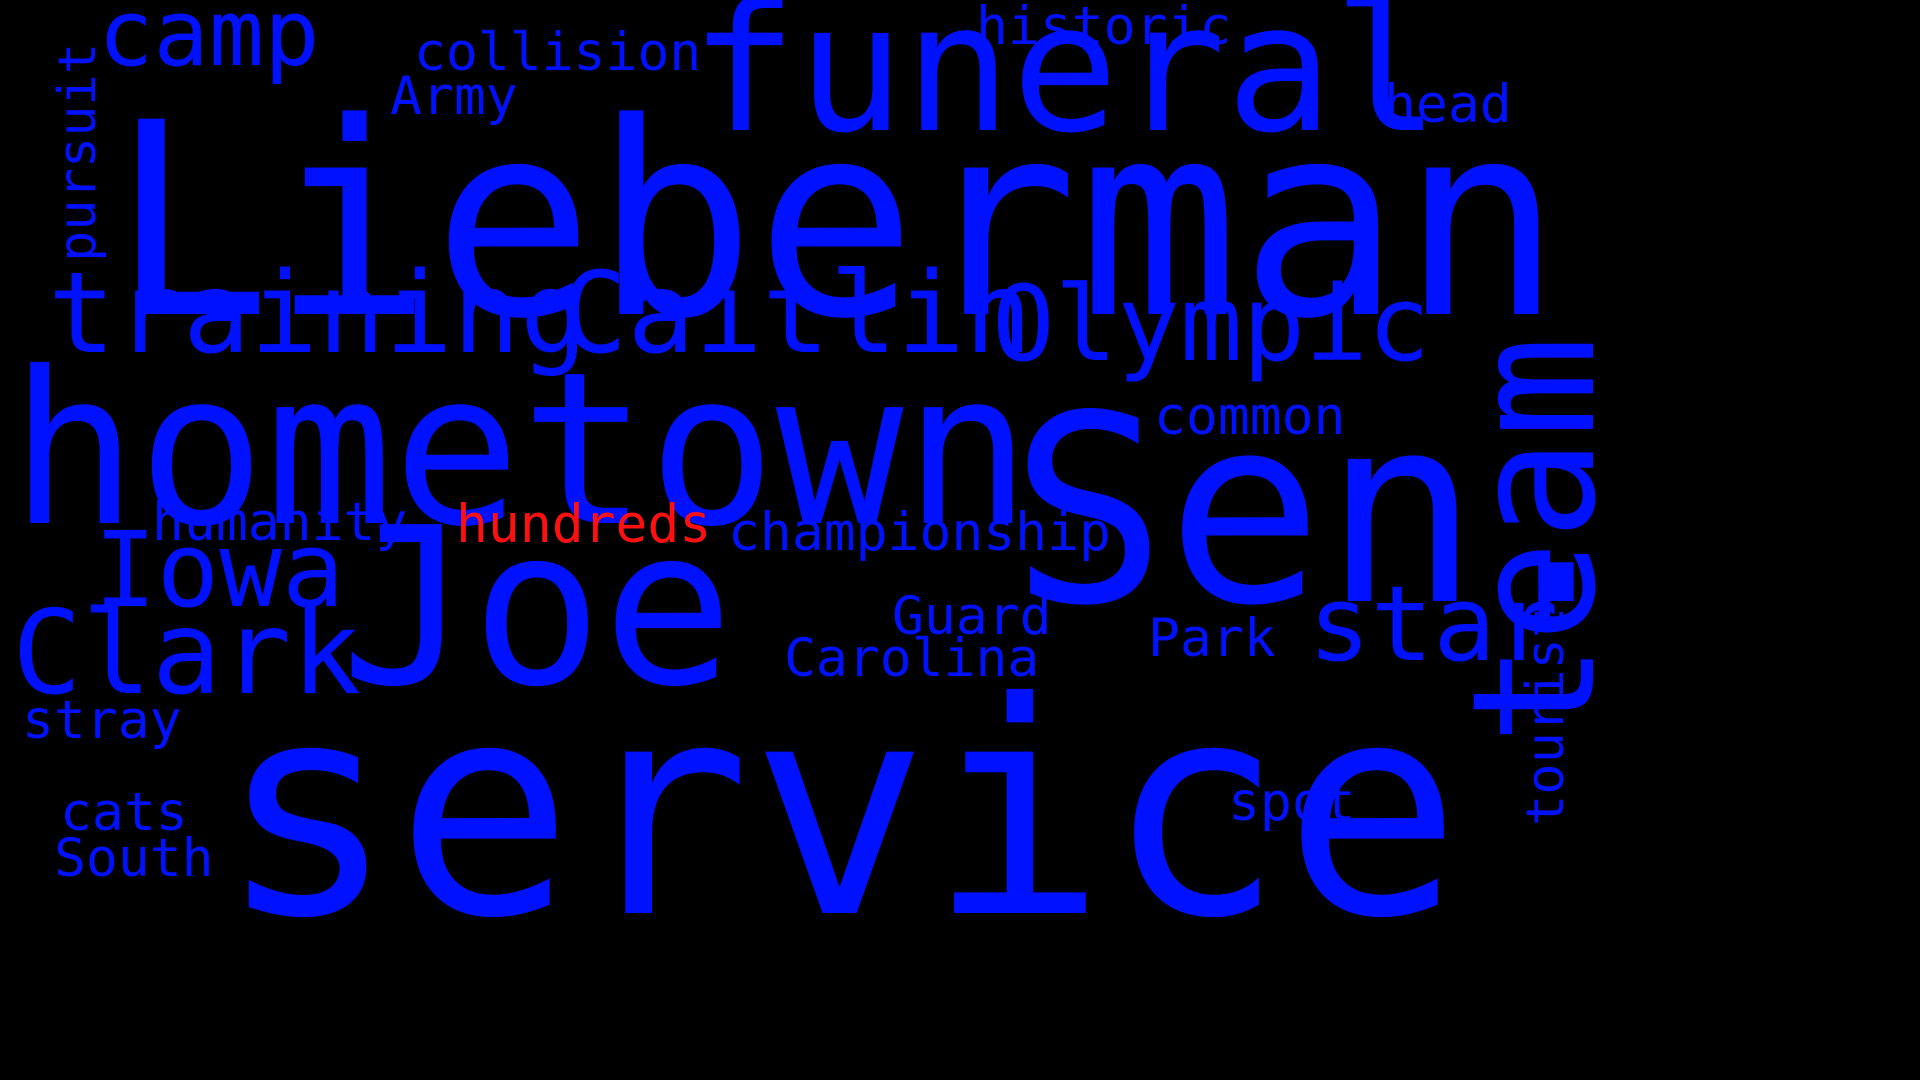  I want to click on word-olympic: Olympic, so click(1211, 324).